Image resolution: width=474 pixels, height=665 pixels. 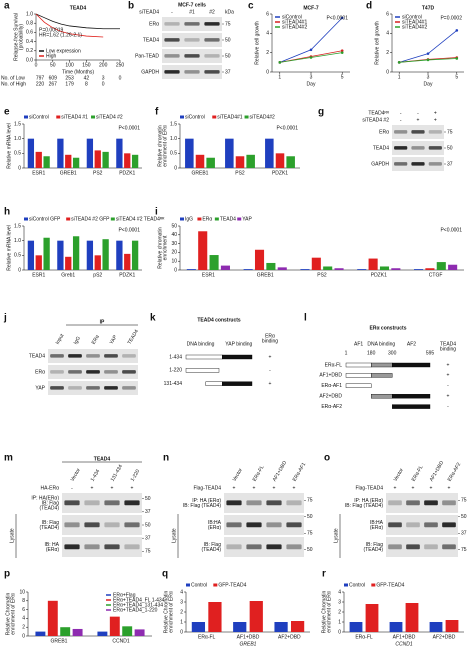 I want to click on risk-value: 220, so click(x=40, y=84).